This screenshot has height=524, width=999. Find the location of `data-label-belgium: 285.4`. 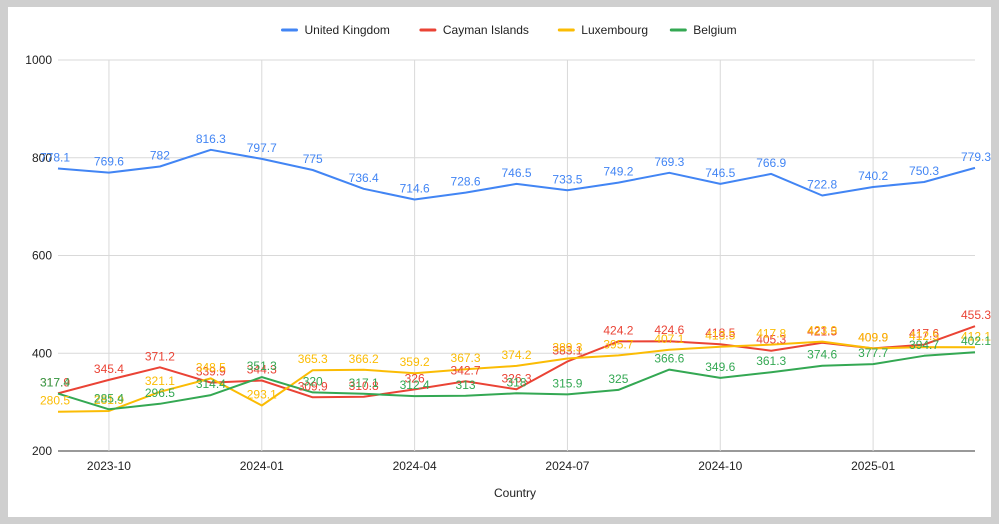

data-label-belgium: 285.4 is located at coordinates (109, 398).